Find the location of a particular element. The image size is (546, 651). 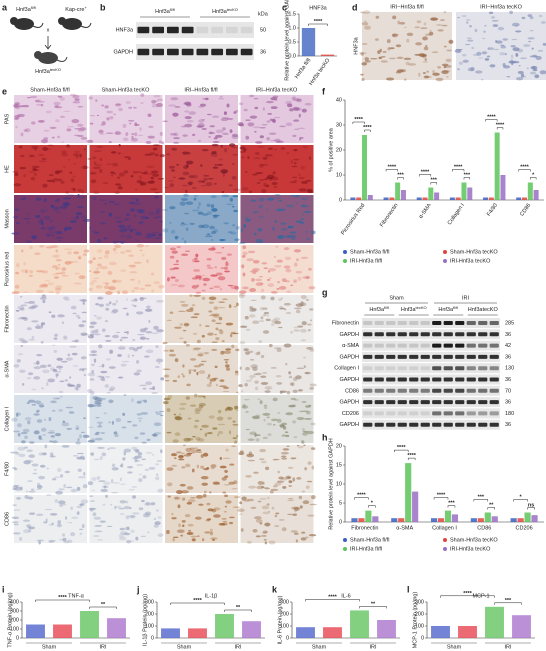

panel-letter: j is located at coordinates (138, 589).